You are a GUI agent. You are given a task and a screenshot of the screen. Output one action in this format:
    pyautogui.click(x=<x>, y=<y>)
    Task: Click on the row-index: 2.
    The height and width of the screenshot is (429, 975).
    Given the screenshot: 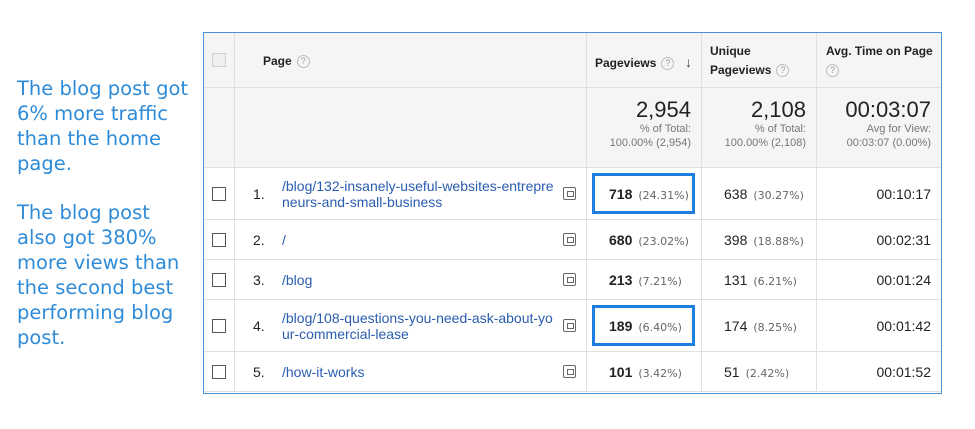 What is the action you would take?
    pyautogui.click(x=259, y=239)
    